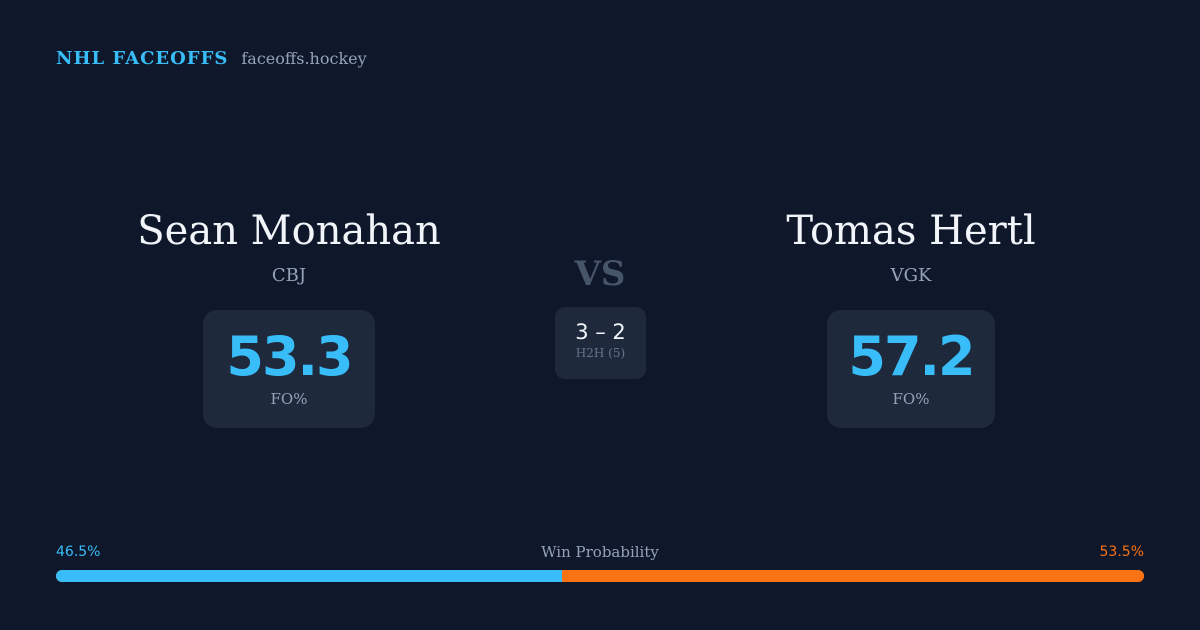  I want to click on h2h-card: 3 – 2 H2H (5), so click(600, 343).